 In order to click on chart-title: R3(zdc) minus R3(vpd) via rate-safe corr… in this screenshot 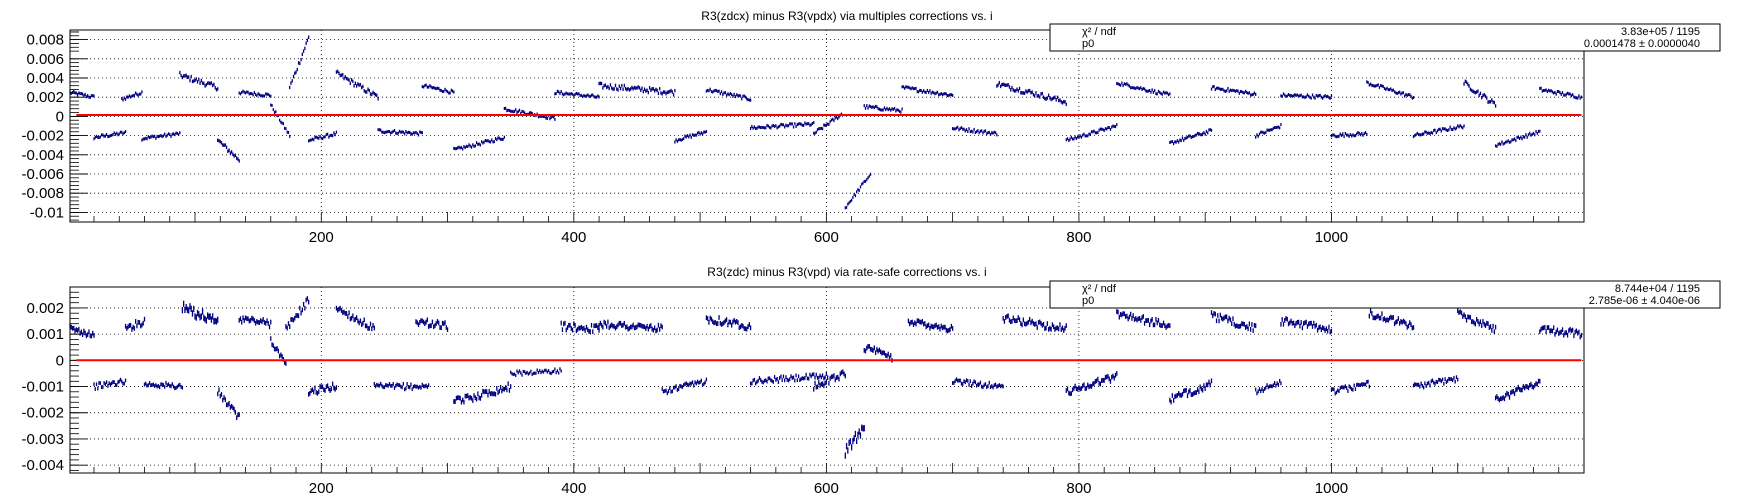, I will do `click(846, 272)`.